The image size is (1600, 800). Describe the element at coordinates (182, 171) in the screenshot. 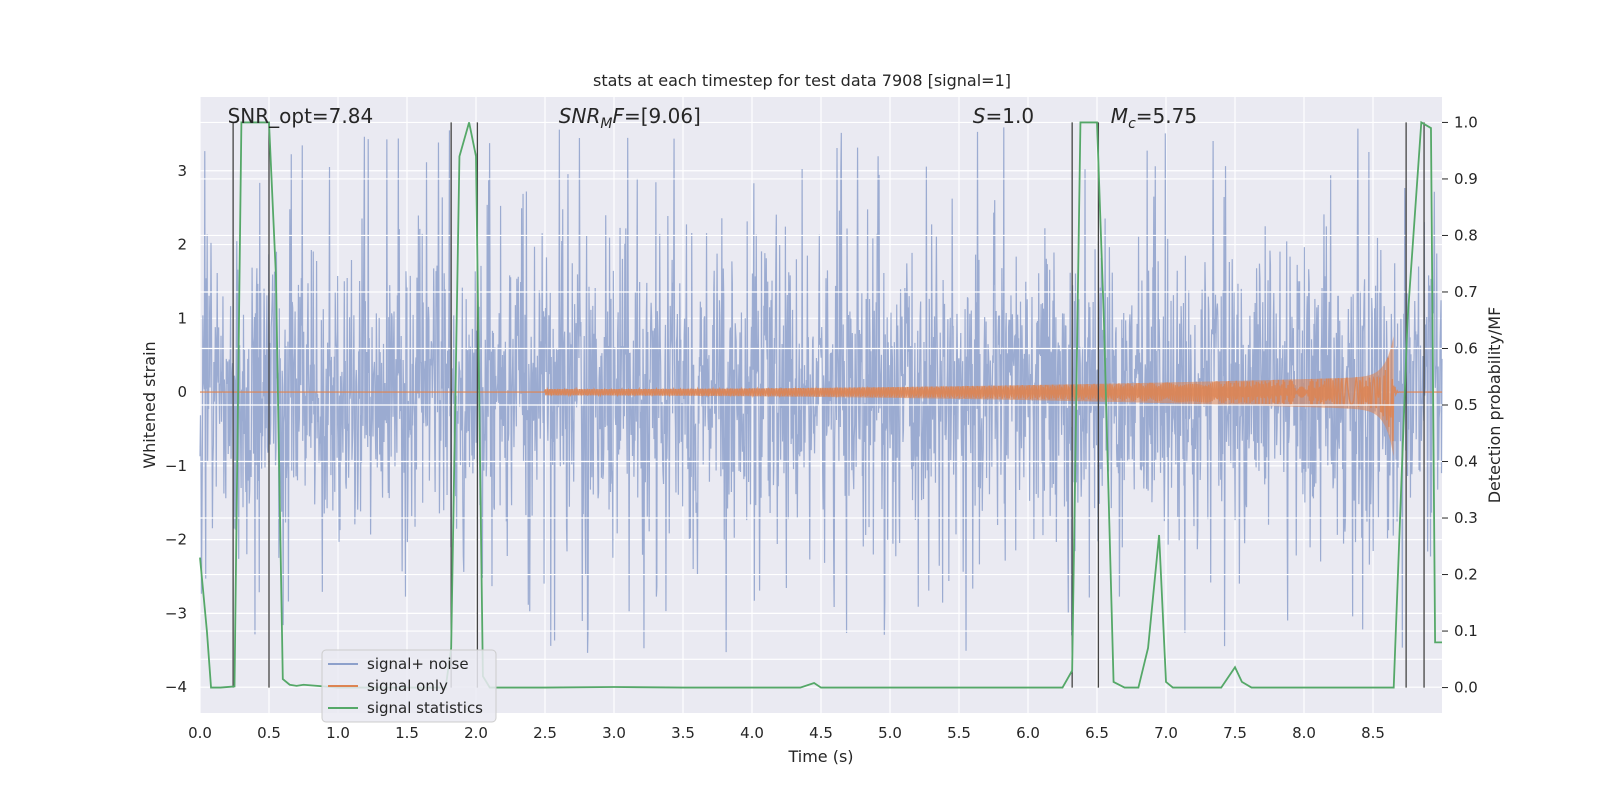

I see `y-tick-label: 3` at that location.